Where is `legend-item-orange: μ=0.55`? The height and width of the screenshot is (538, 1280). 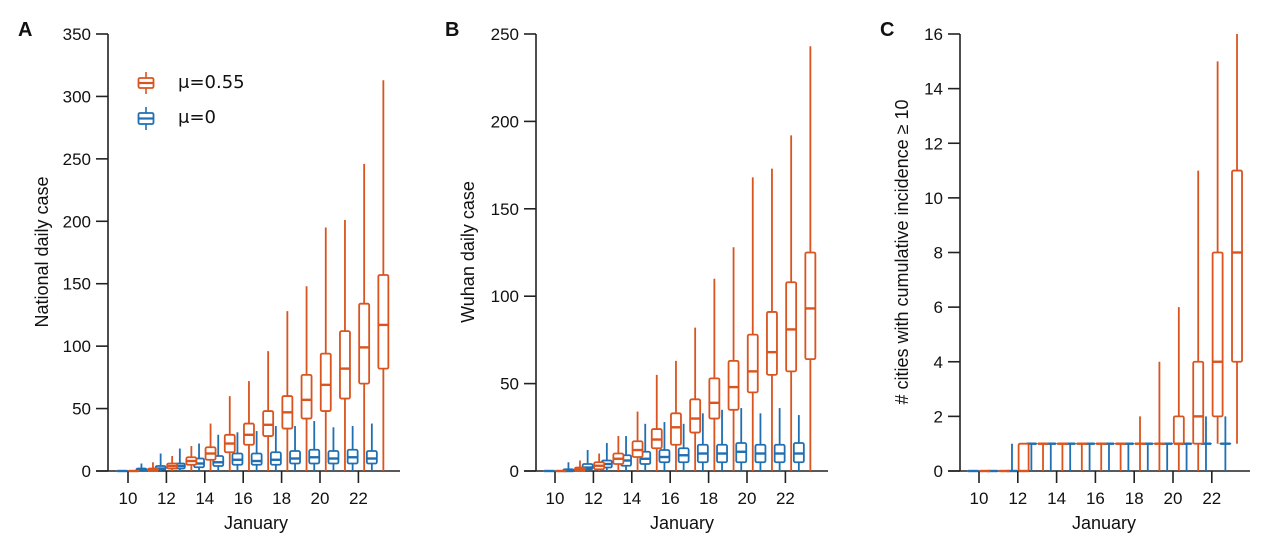 legend-item-orange: μ=0.55 is located at coordinates (191, 83).